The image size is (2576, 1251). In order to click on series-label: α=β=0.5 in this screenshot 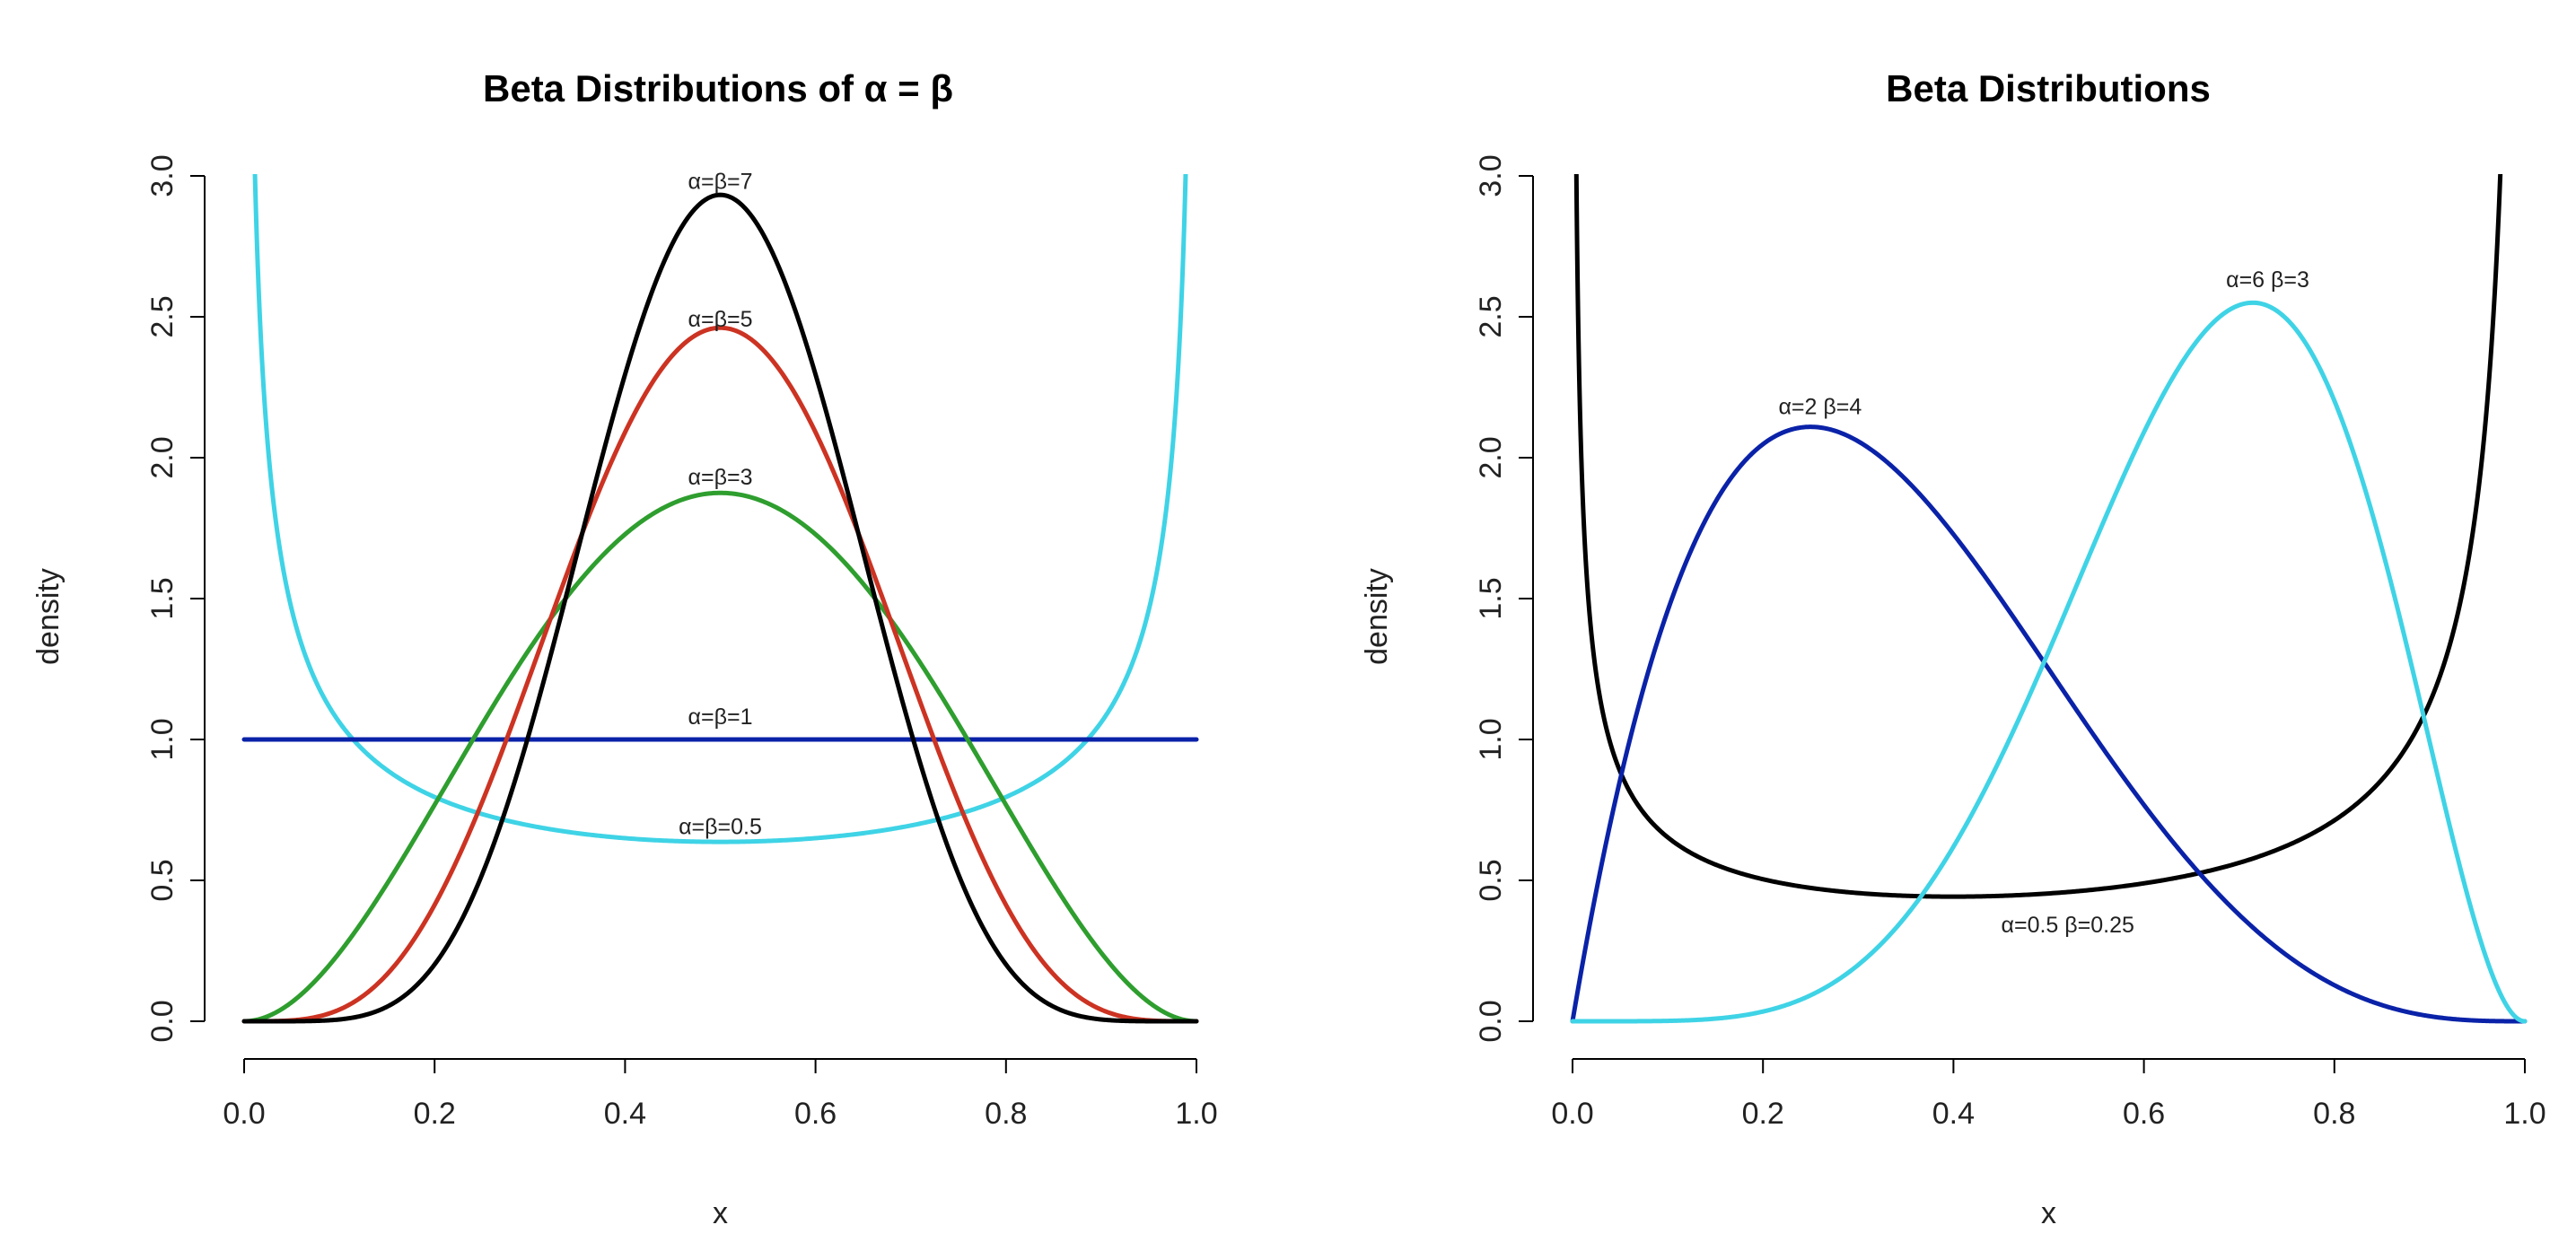, I will do `click(720, 827)`.